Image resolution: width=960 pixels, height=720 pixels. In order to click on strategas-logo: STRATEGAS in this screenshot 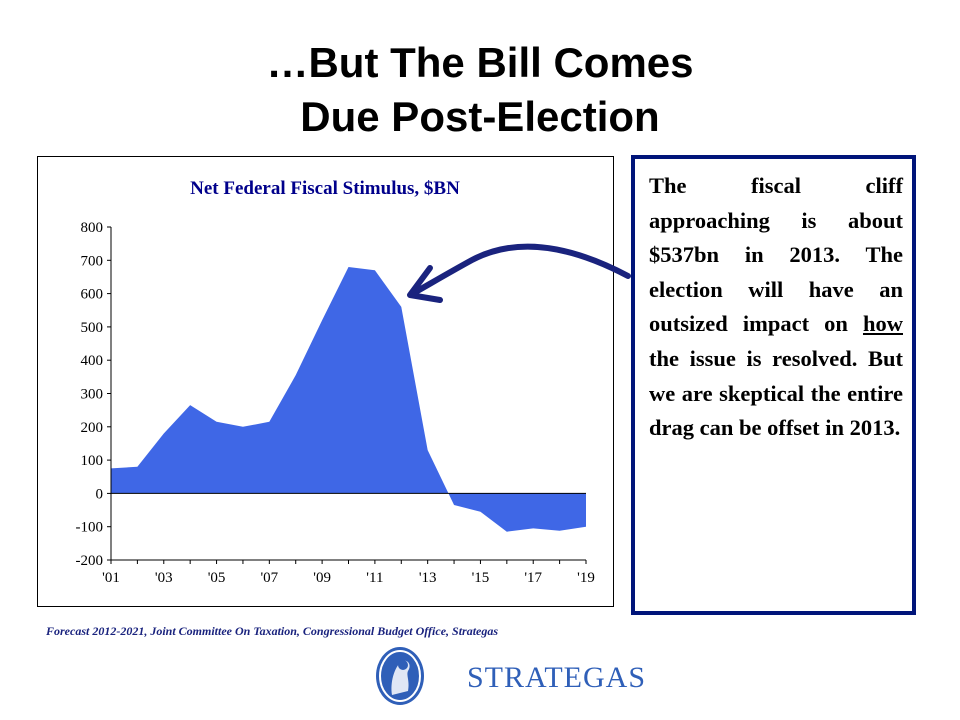, I will do `click(508, 676)`.